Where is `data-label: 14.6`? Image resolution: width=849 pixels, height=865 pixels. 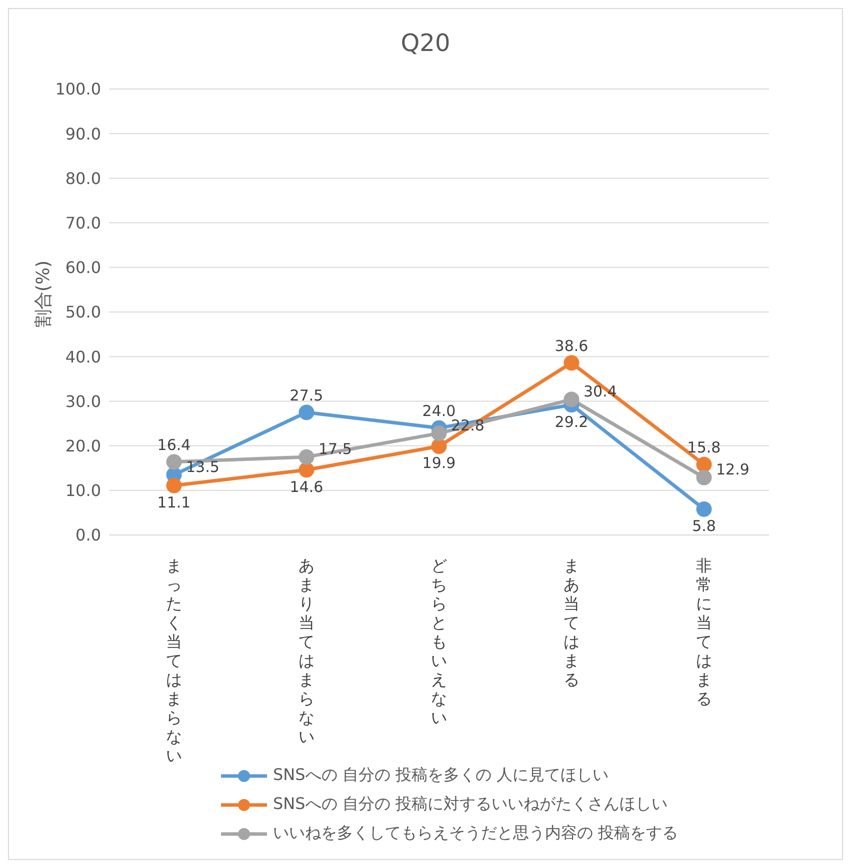 data-label: 14.6 is located at coordinates (307, 487).